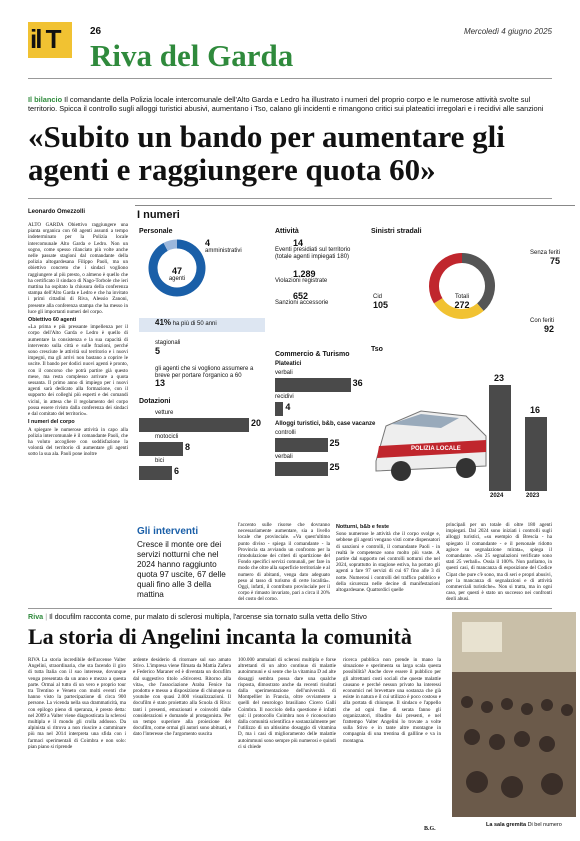 This screenshot has width=580, height=841. Describe the element at coordinates (304, 274) in the screenshot. I see `violations-value: 1.289` at that location.